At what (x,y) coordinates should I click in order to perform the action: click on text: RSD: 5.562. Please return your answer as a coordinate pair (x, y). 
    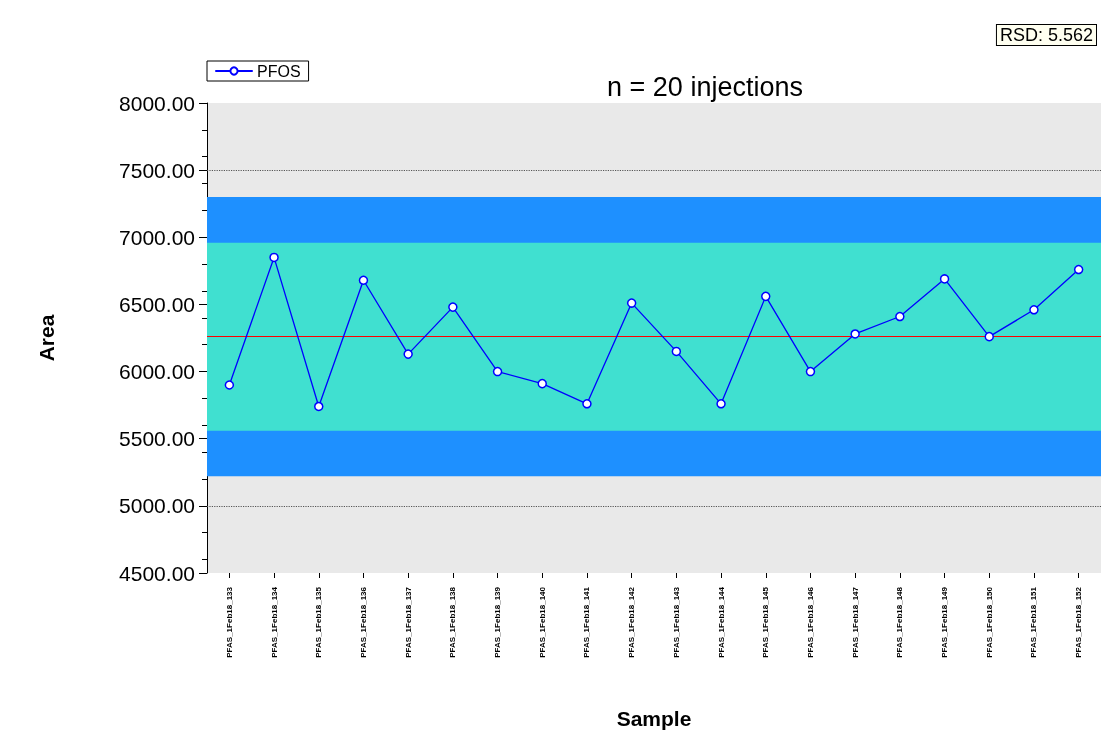
    Looking at the image, I should click on (1046, 35).